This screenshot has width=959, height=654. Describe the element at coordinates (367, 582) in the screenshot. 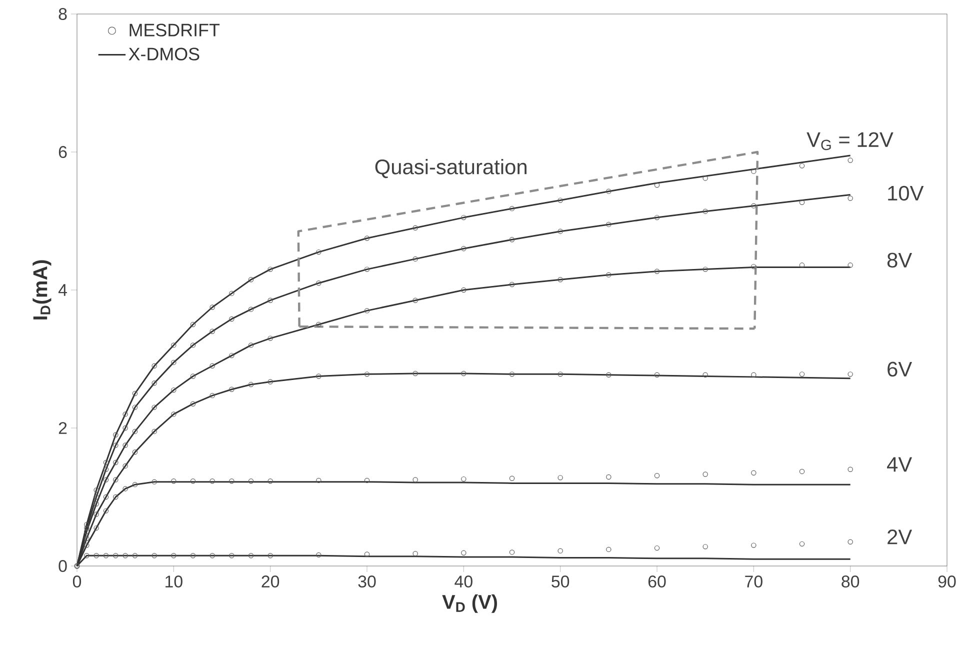

I see `x-tick-label: 30` at that location.